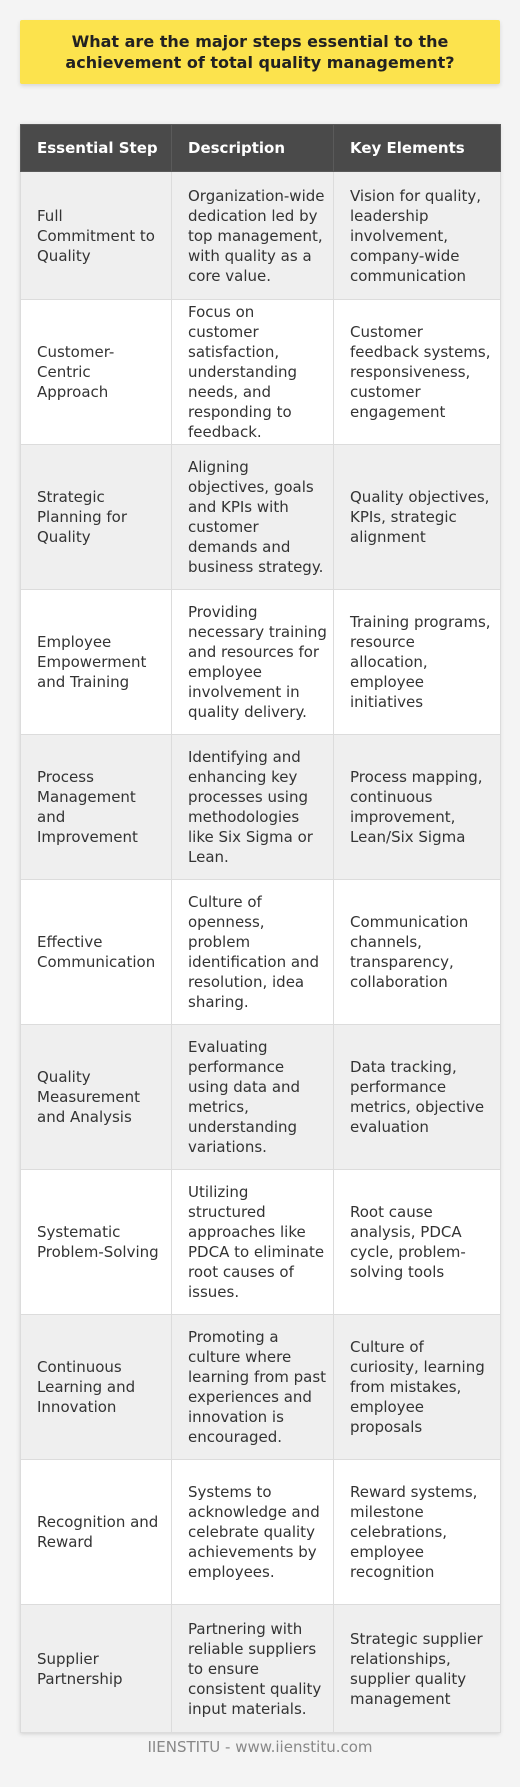  Describe the element at coordinates (252, 148) in the screenshot. I see `header-description: Description` at that location.